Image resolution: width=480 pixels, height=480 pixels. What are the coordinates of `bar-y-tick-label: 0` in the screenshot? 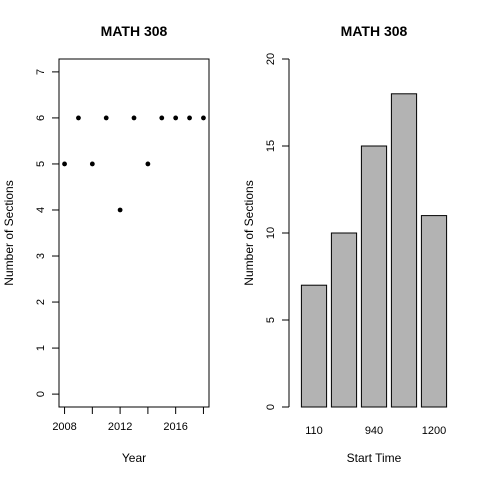 It's located at (271, 407).